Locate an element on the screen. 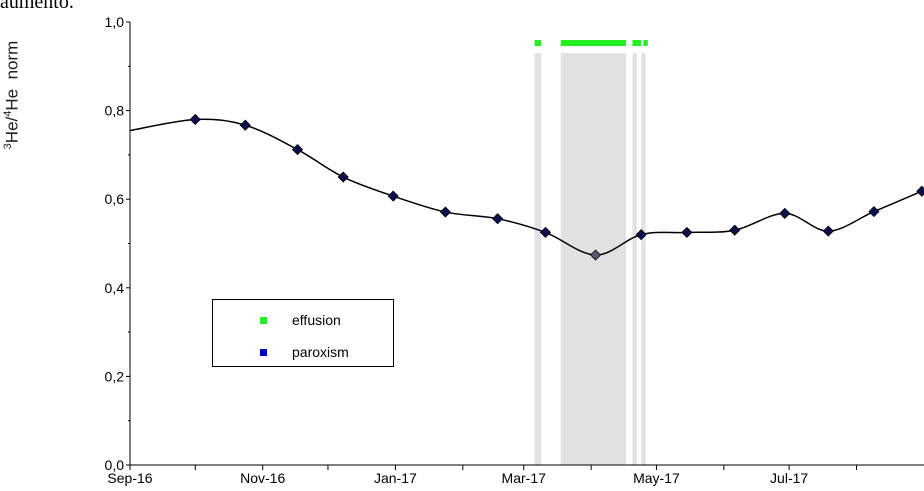 This screenshot has height=491, width=924. y-axis-label: 3He/4He norm is located at coordinates (17, 122).